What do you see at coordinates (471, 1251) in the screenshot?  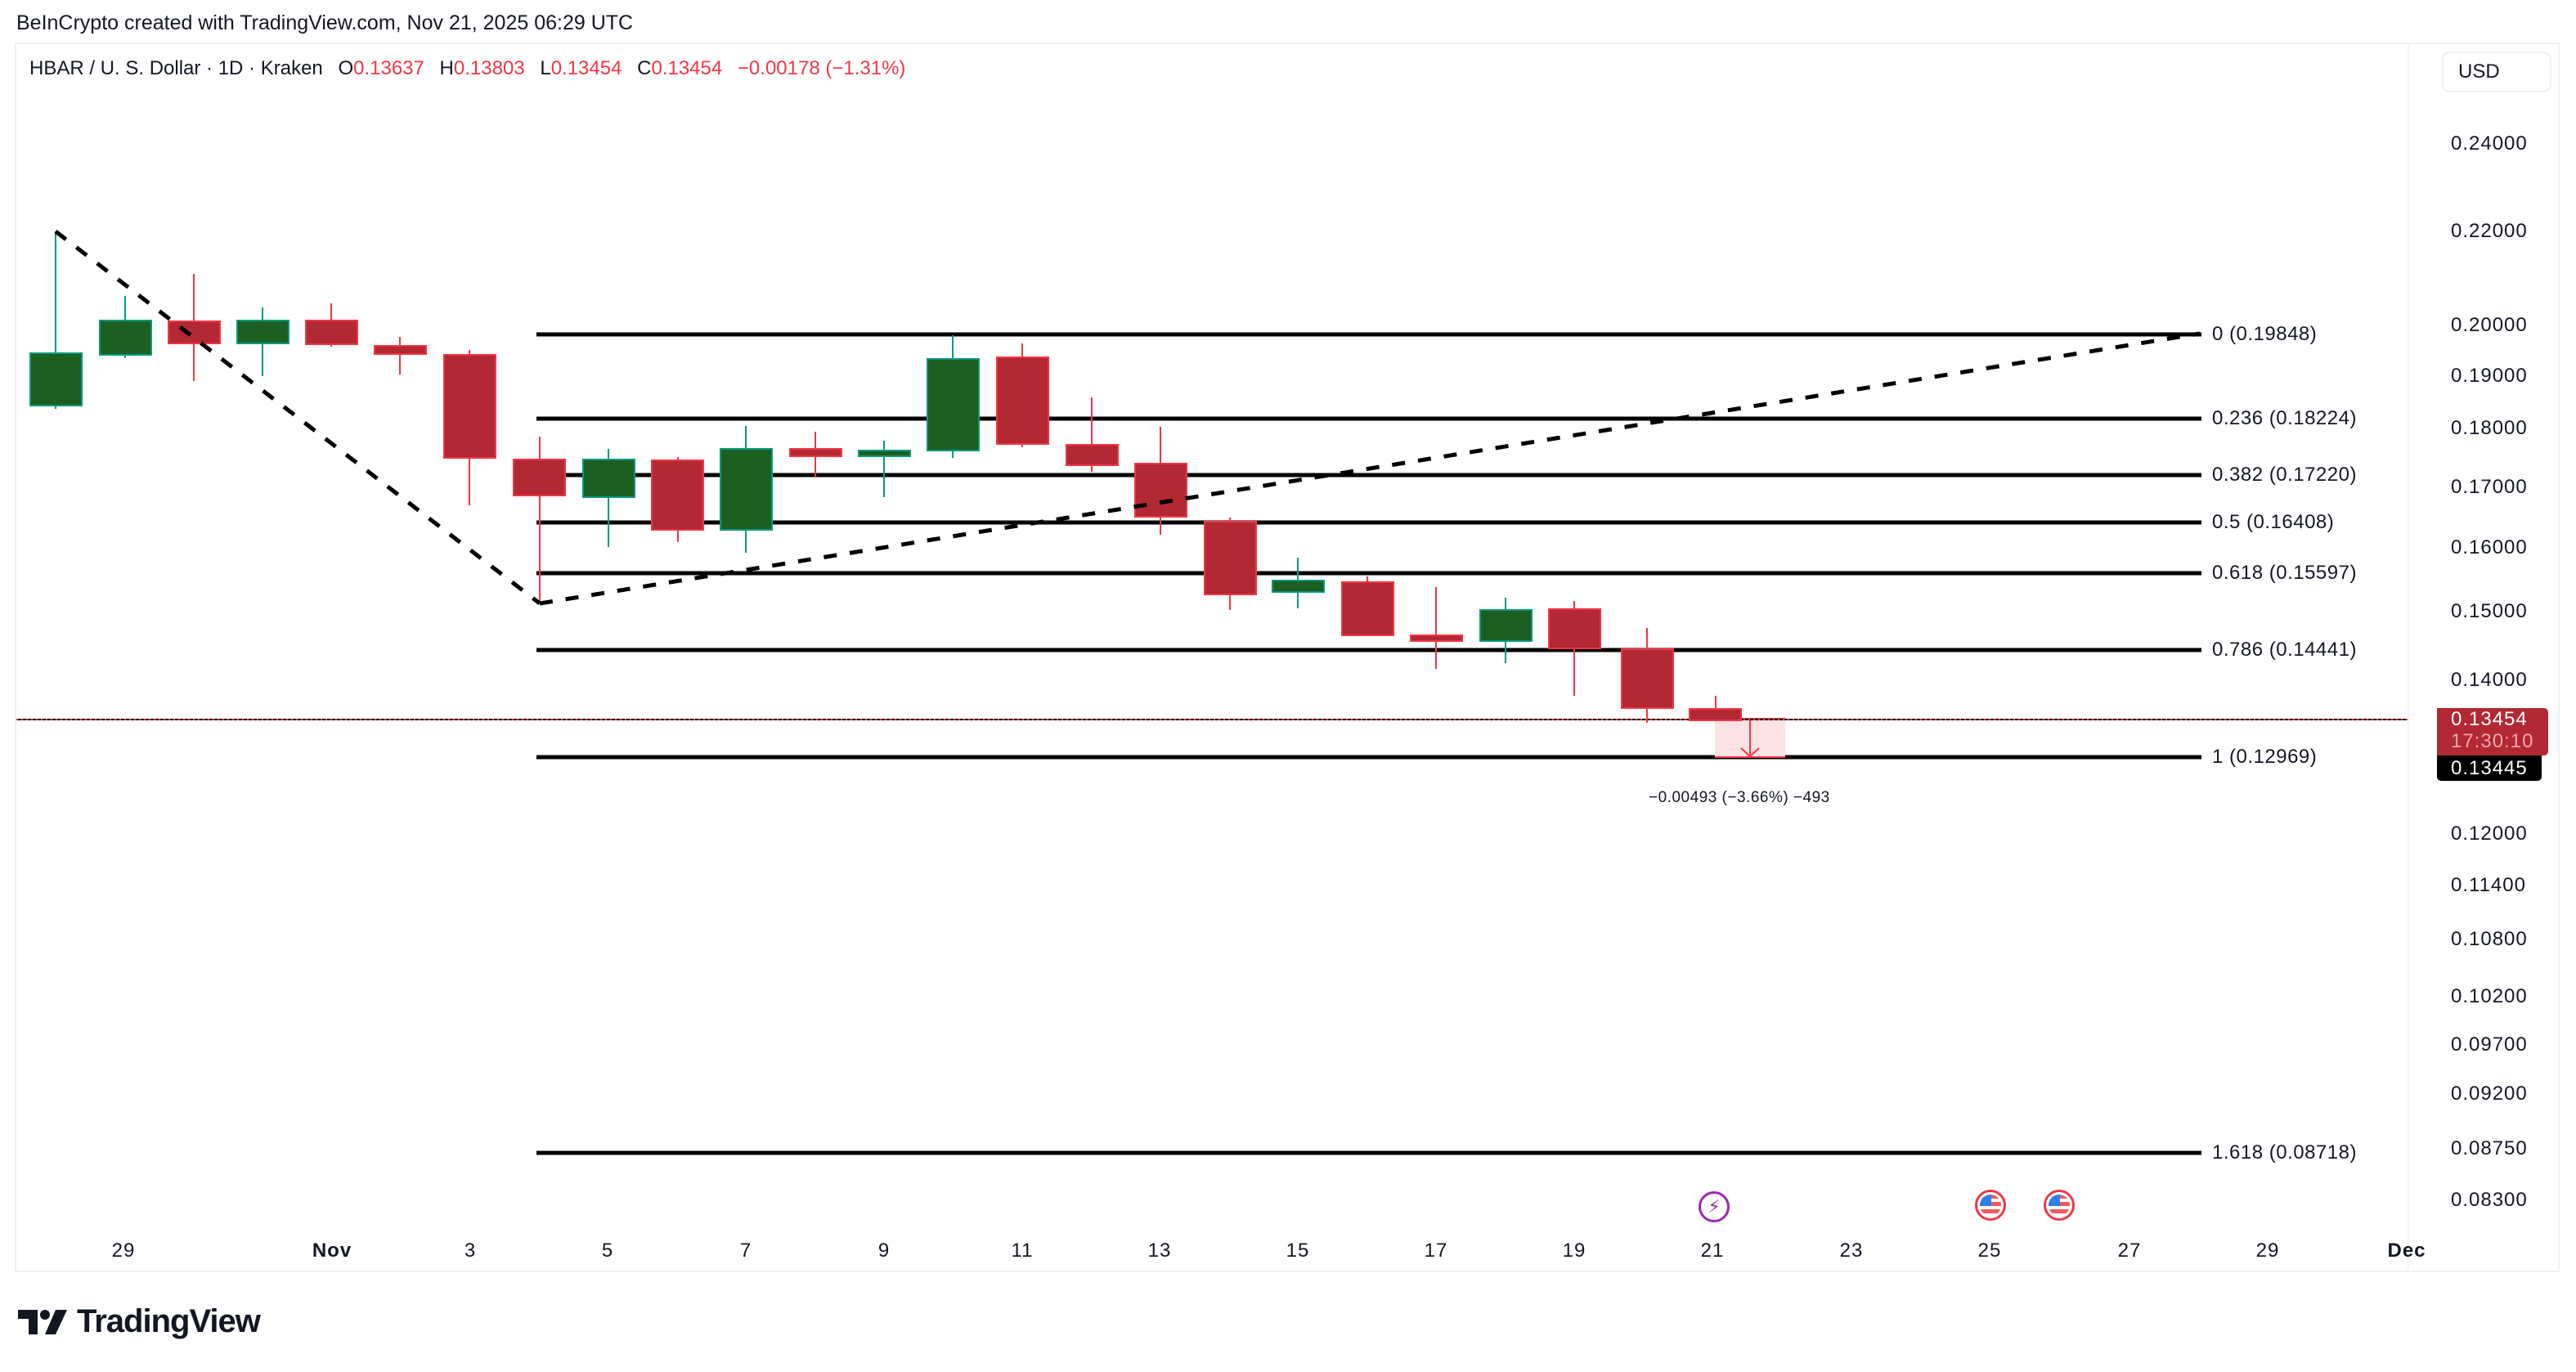 I see `time-tick: 3` at bounding box center [471, 1251].